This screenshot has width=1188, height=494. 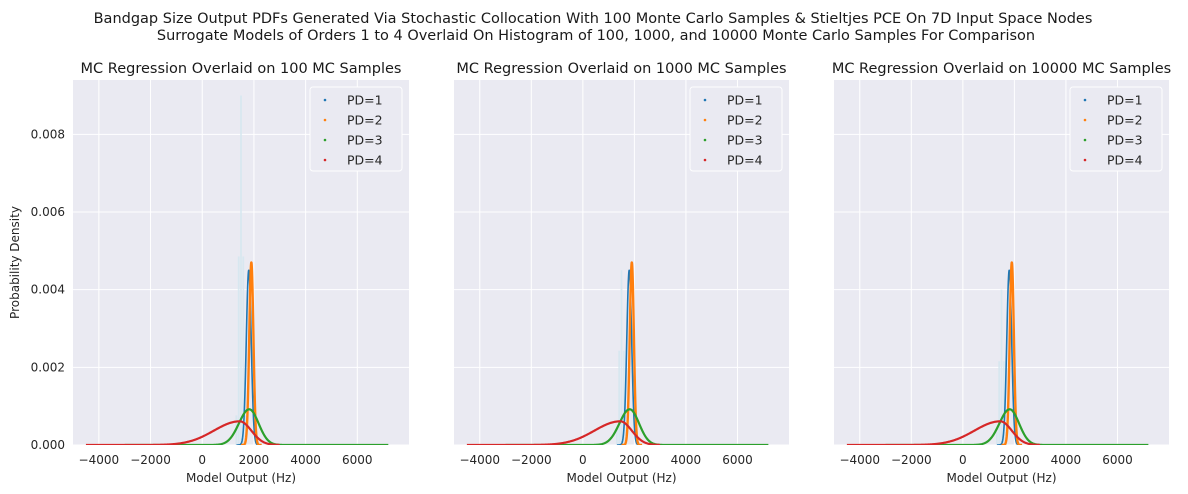 I want to click on y-tick-labels: 0.000 0.002 0.004 0.006 0.008, so click(x=48, y=289).